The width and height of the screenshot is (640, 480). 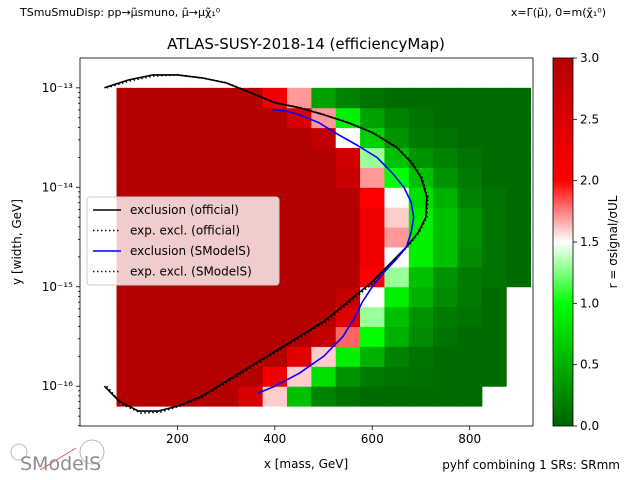 I want to click on logo-text: SModelS, so click(x=60, y=464).